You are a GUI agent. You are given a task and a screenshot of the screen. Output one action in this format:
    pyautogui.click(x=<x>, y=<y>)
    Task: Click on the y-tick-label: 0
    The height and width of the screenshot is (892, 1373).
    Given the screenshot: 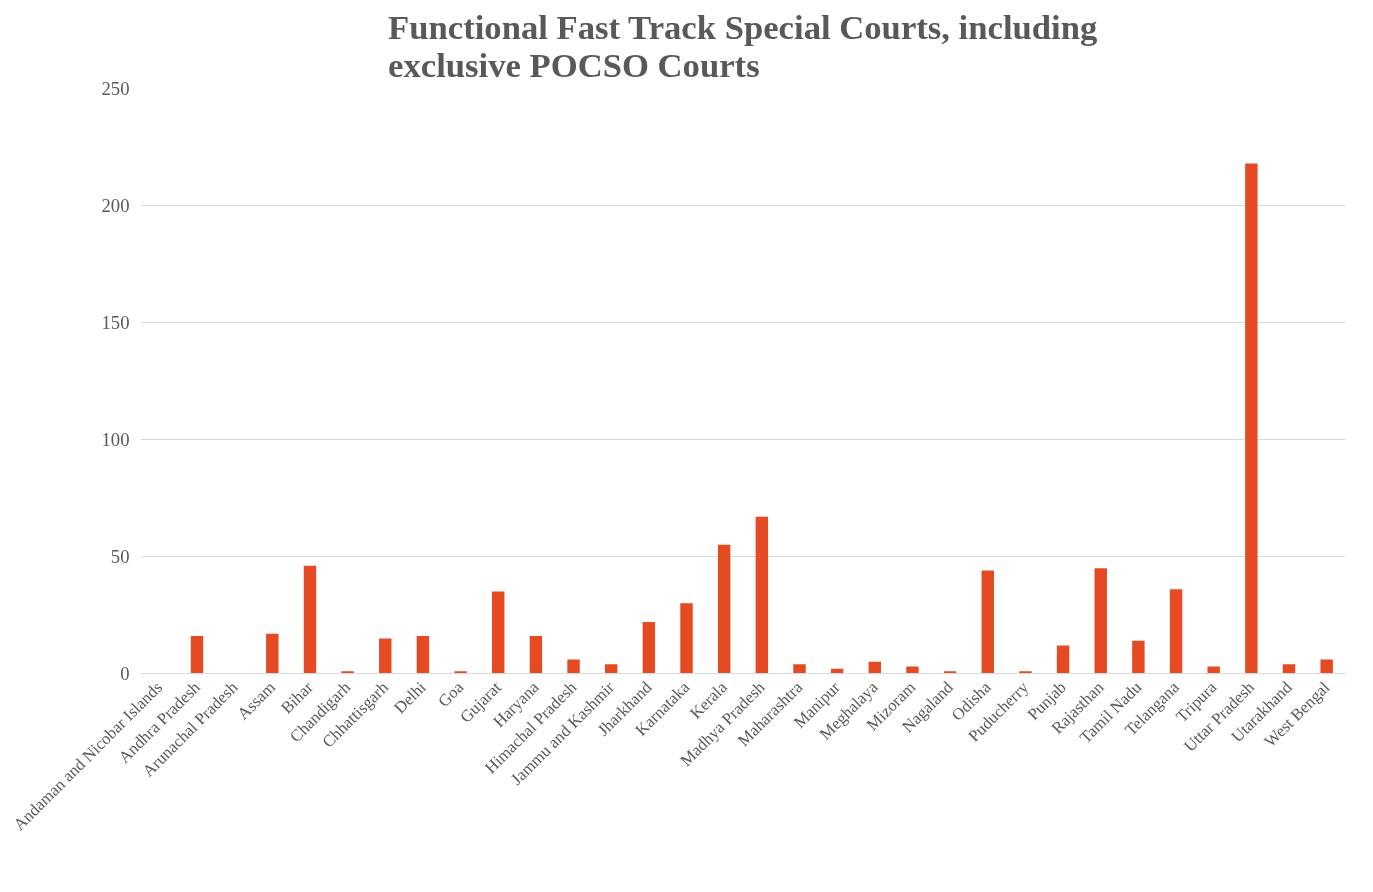 What is the action you would take?
    pyautogui.click(x=125, y=673)
    